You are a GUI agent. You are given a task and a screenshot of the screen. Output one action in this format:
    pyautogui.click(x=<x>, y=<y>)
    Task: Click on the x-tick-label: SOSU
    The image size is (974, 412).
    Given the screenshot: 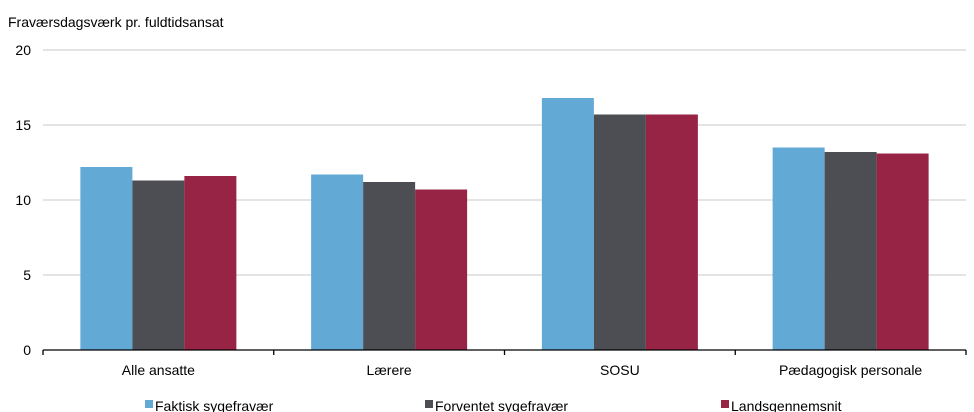 What is the action you would take?
    pyautogui.click(x=620, y=370)
    